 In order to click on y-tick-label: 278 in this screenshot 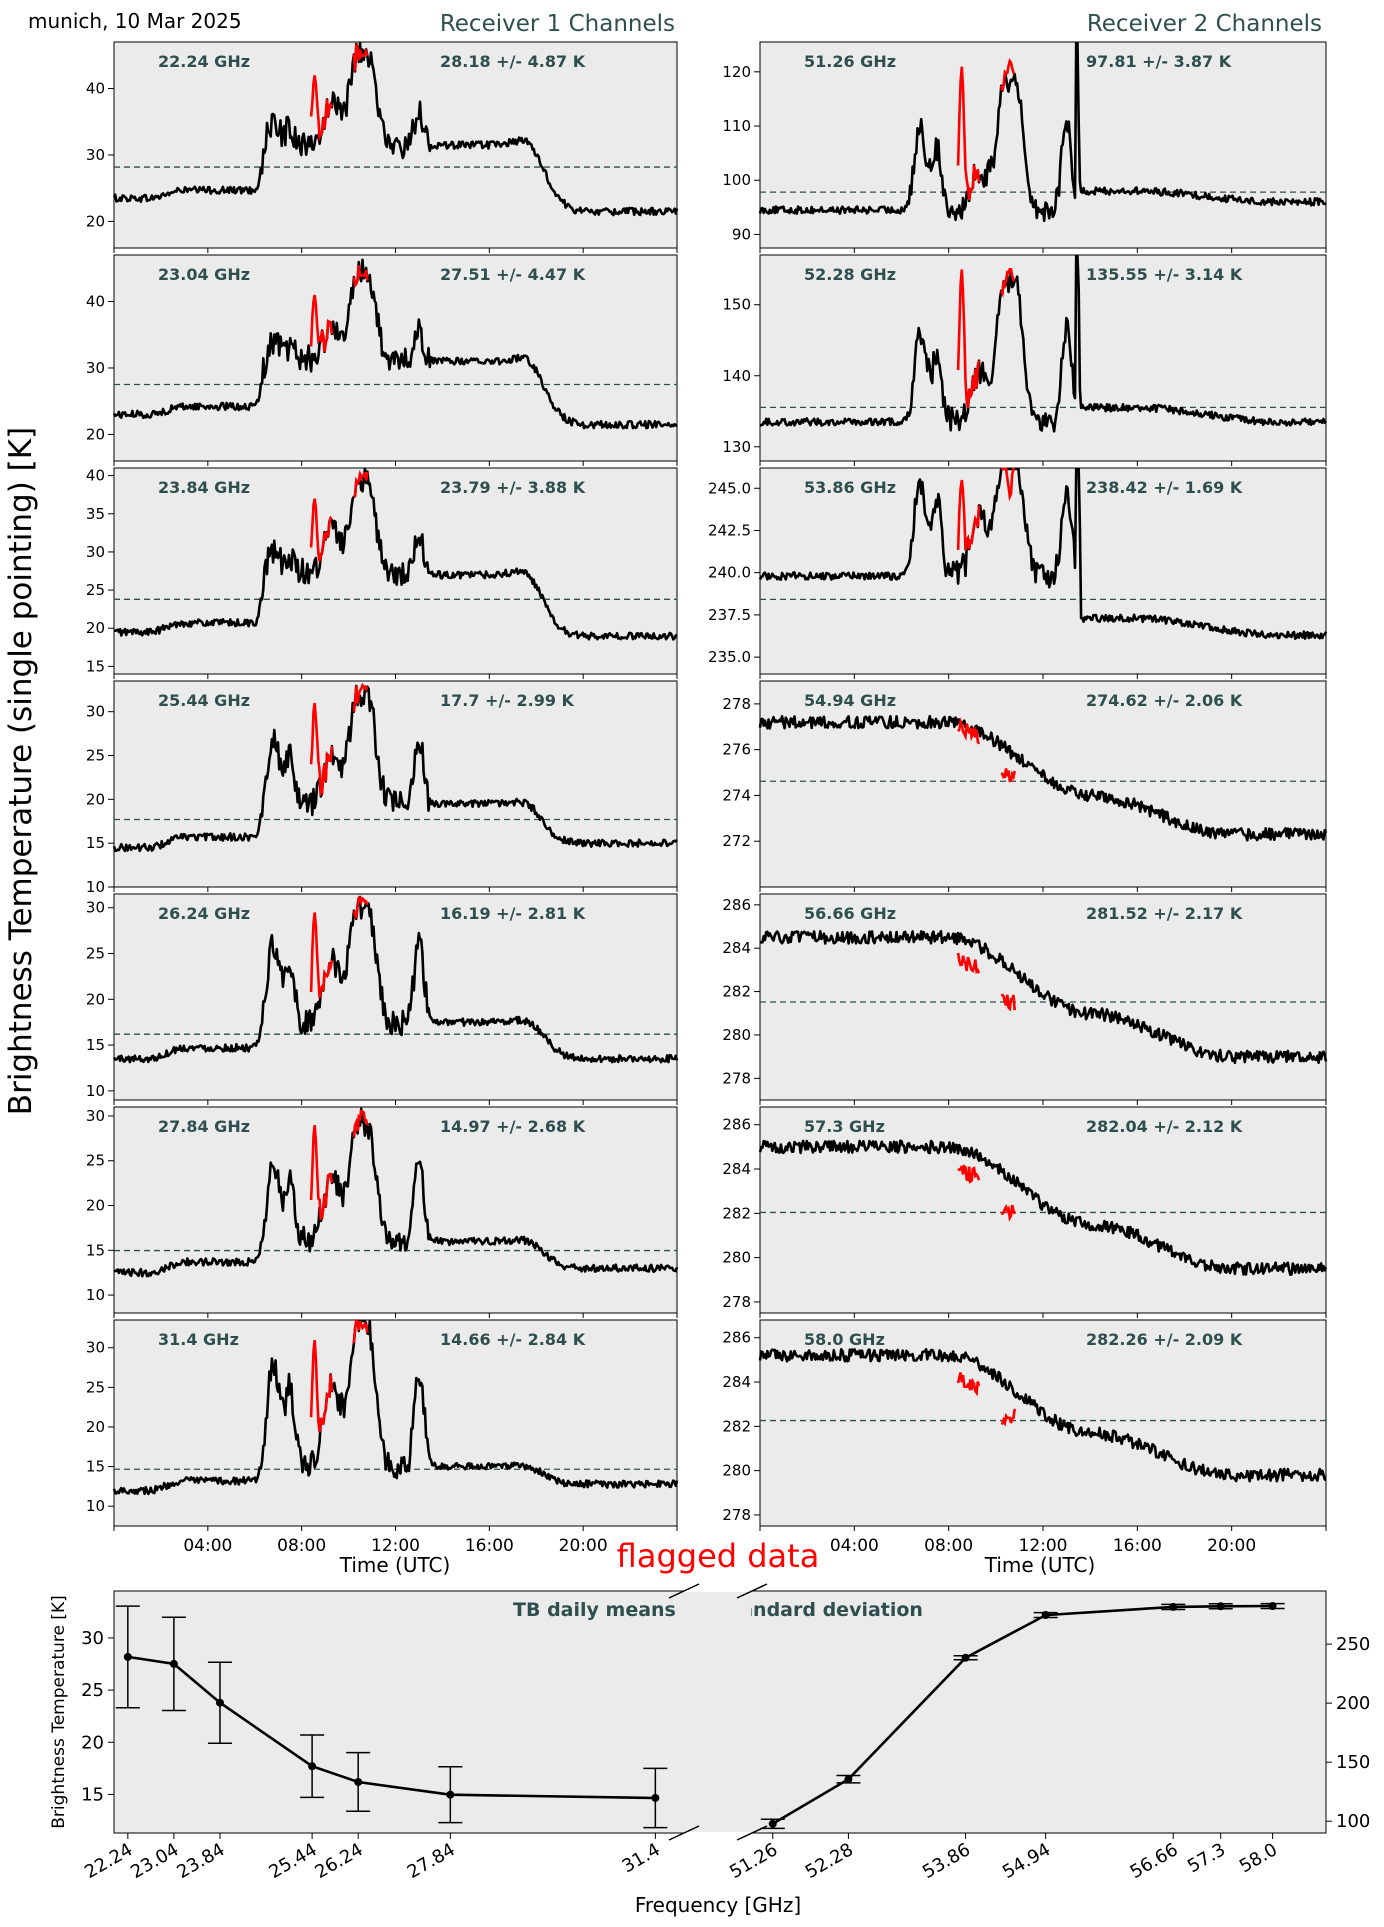, I will do `click(736, 1515)`.